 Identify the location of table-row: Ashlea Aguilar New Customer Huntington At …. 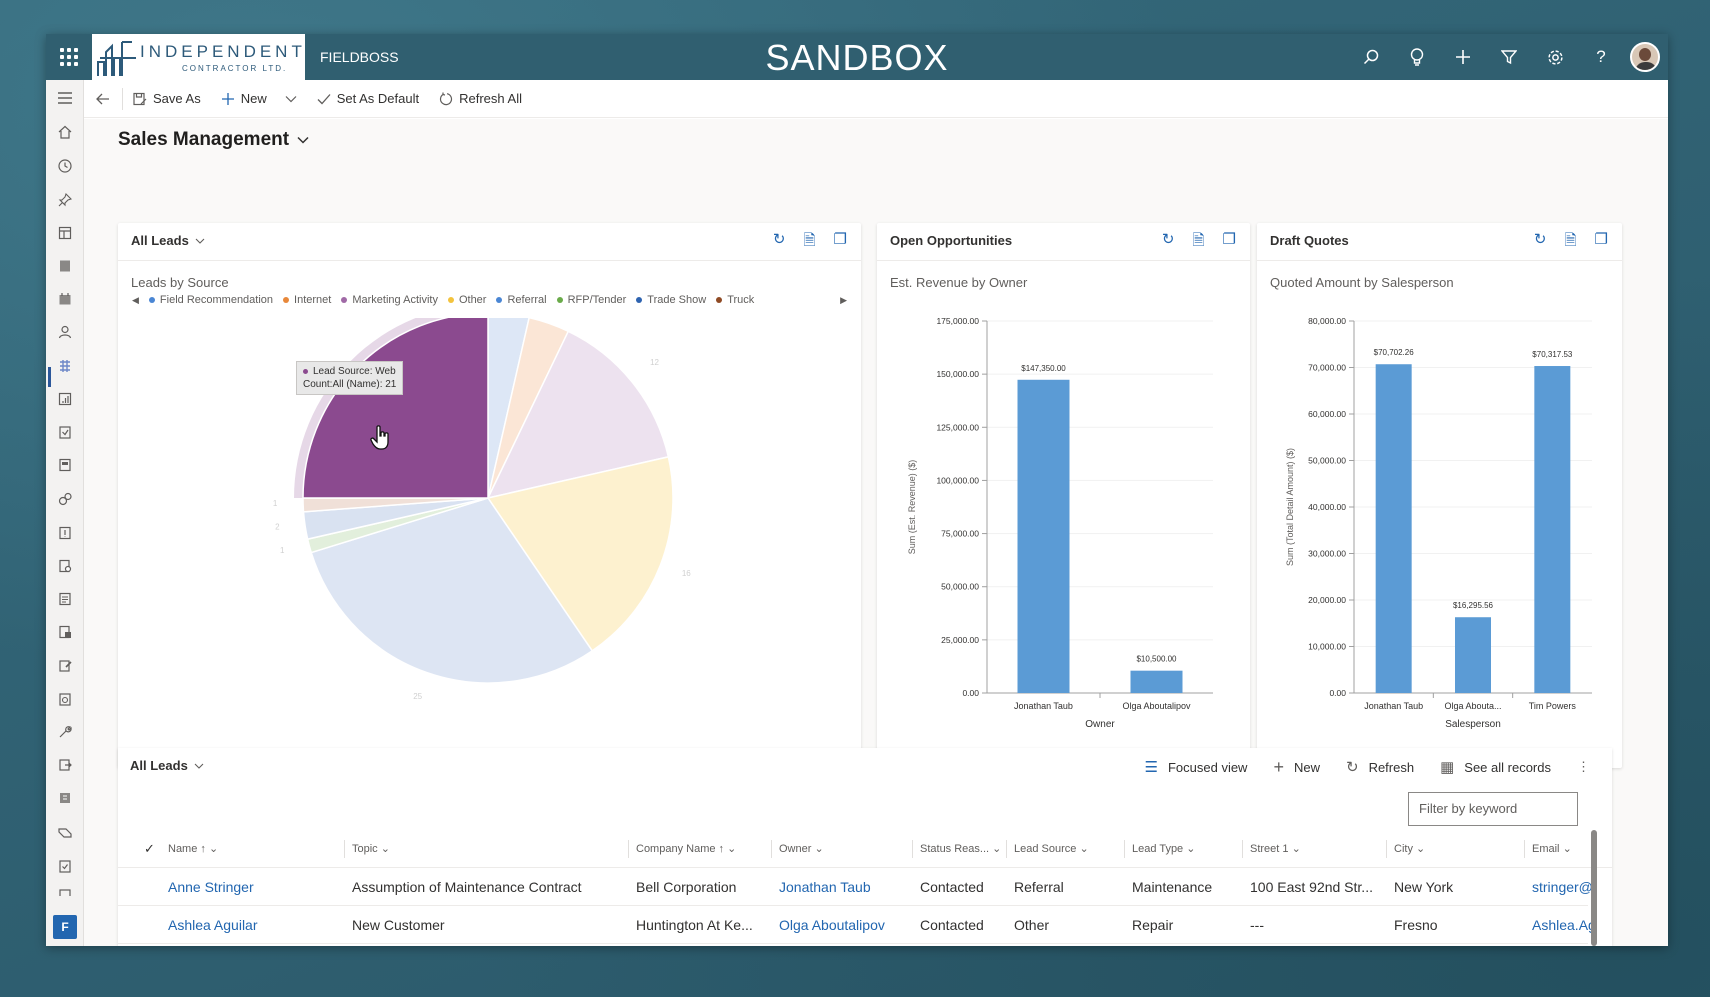
(855, 925).